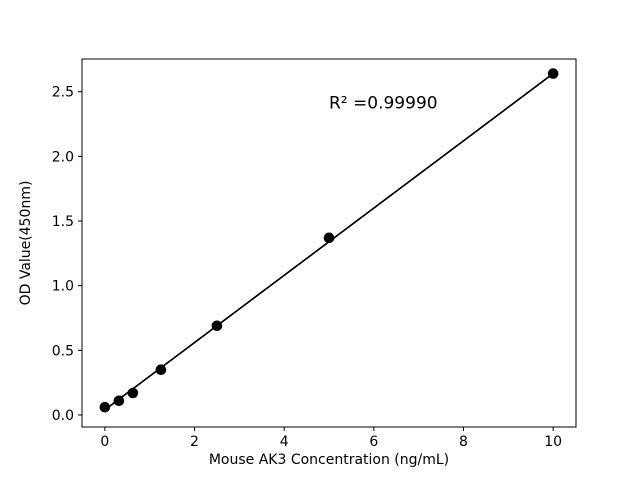 The image size is (640, 480). Describe the element at coordinates (63, 93) in the screenshot. I see `y-axis-tick-label: 2.5` at that location.